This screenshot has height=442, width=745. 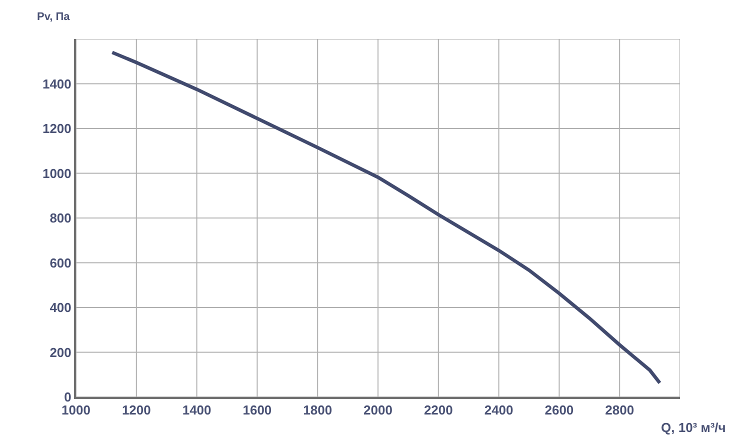 I want to click on x-tick-label: 2600, so click(x=559, y=410).